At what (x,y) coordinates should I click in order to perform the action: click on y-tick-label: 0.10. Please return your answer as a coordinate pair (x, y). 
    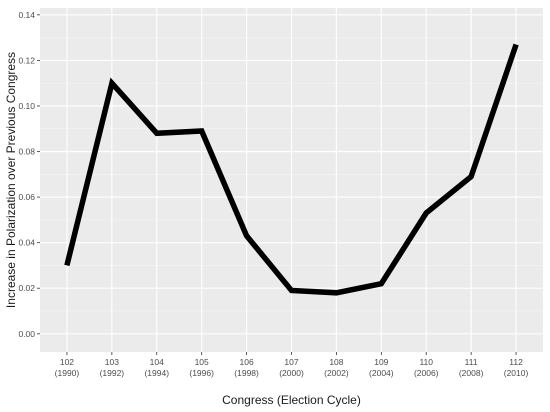
    Looking at the image, I should click on (26, 106).